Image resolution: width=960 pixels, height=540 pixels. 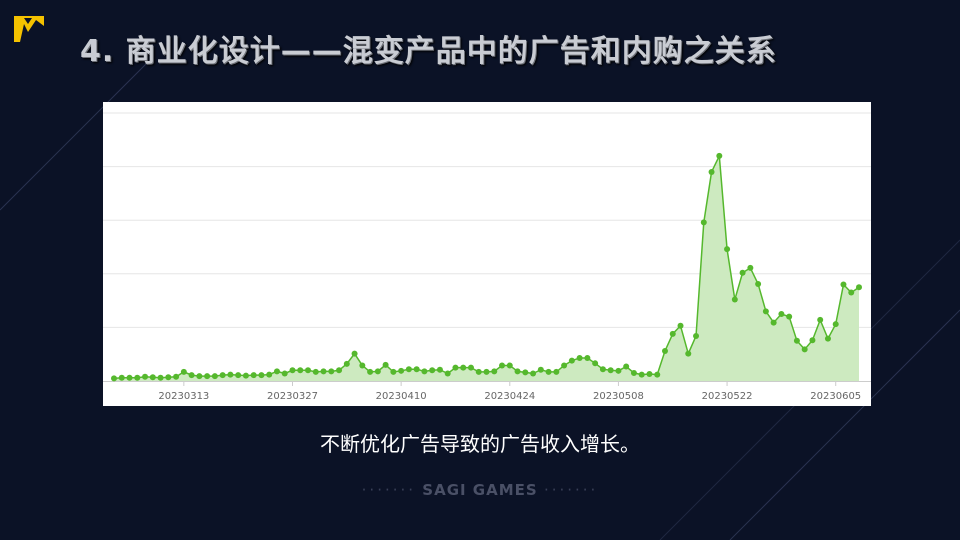 I want to click on x-tick-label: 20230410, so click(x=401, y=396).